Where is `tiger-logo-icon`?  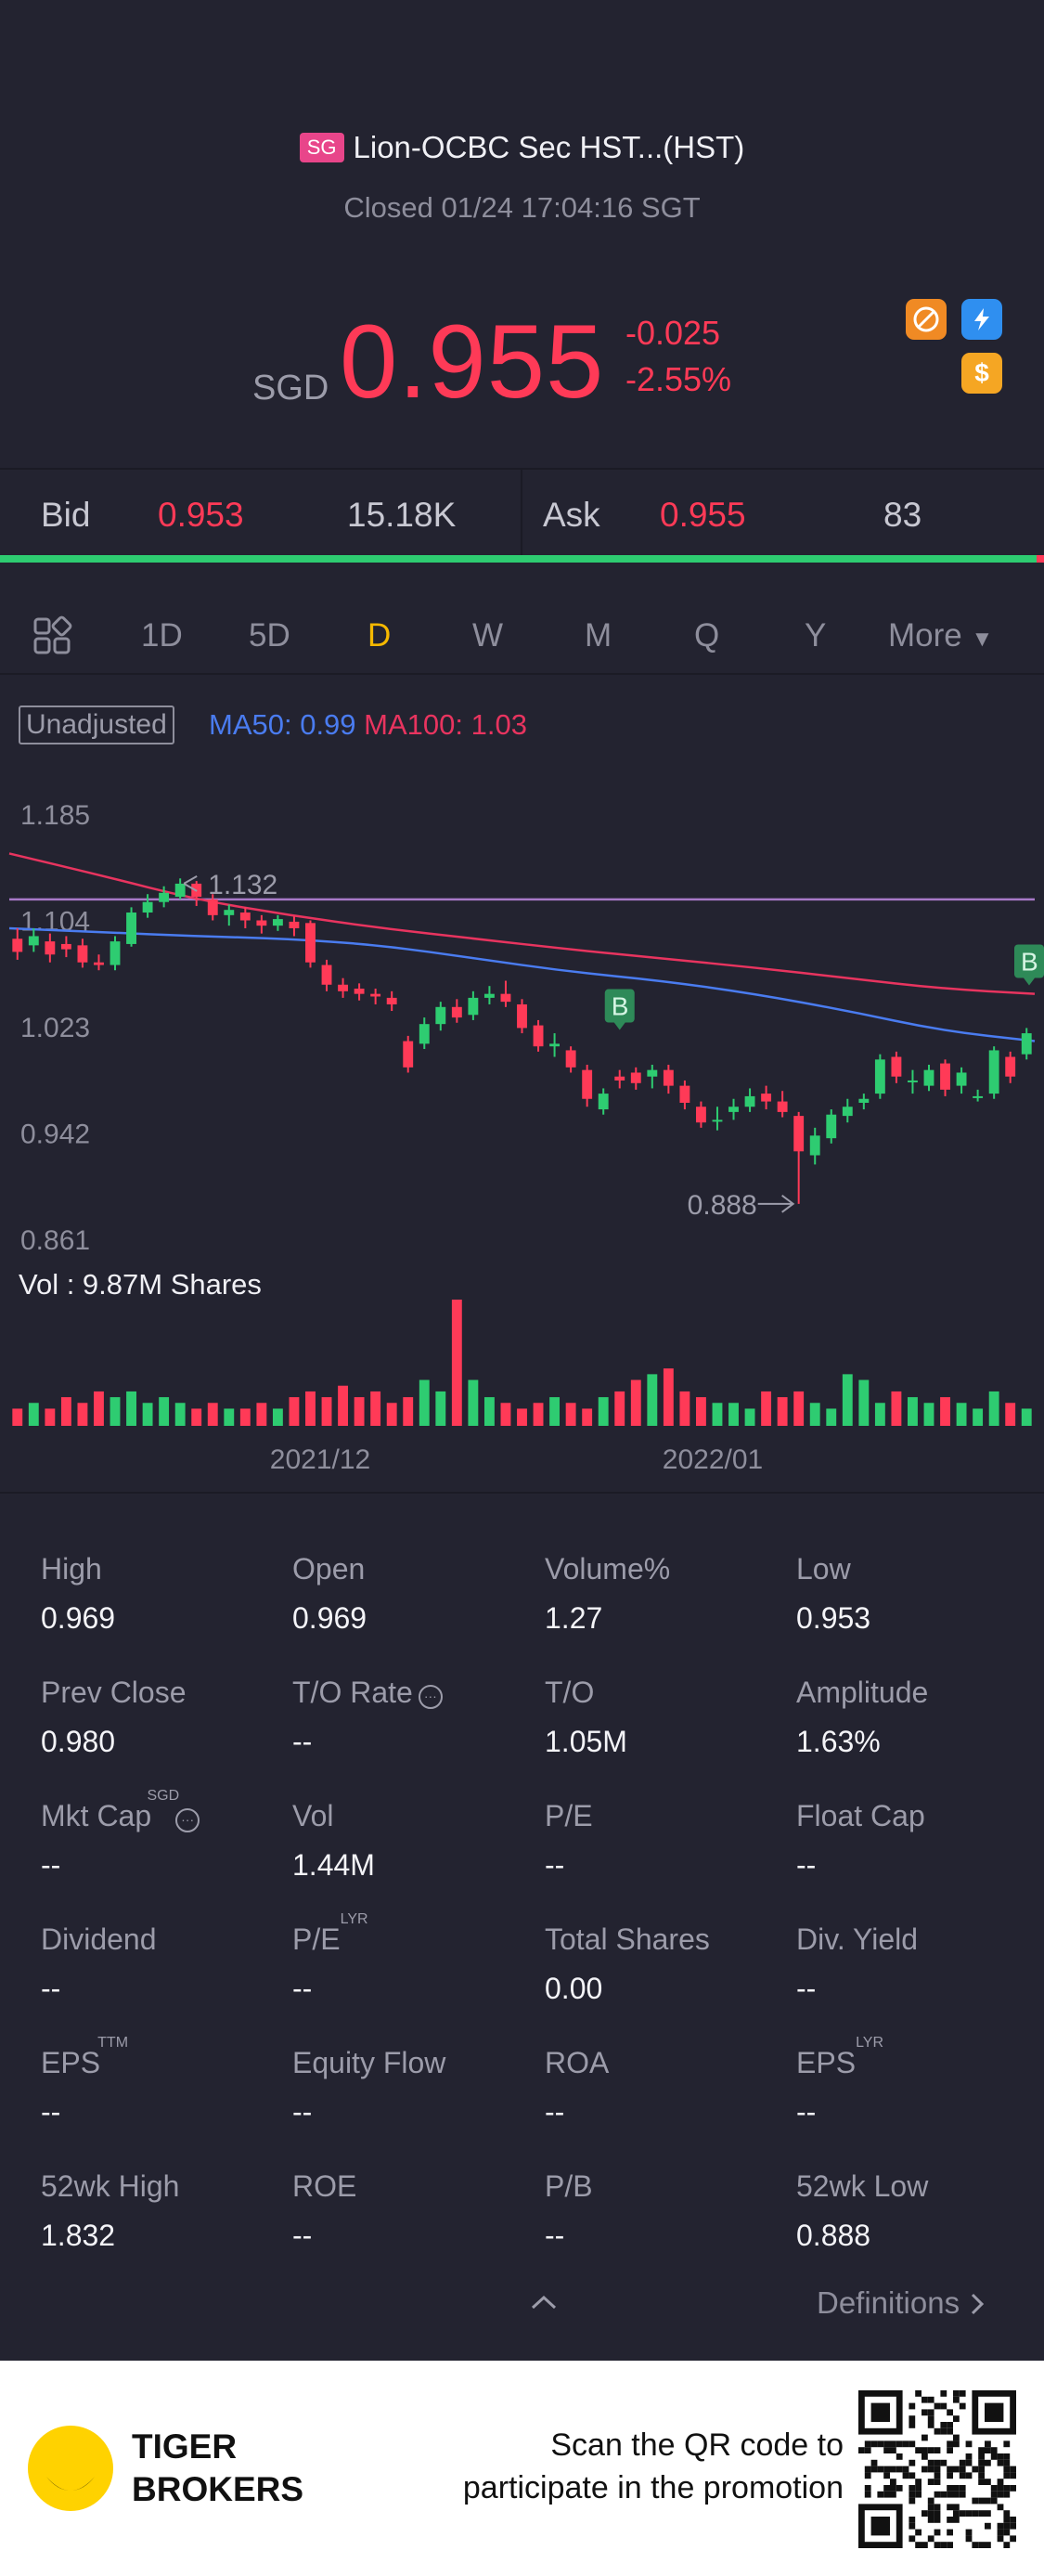
tiger-logo-icon is located at coordinates (71, 2468).